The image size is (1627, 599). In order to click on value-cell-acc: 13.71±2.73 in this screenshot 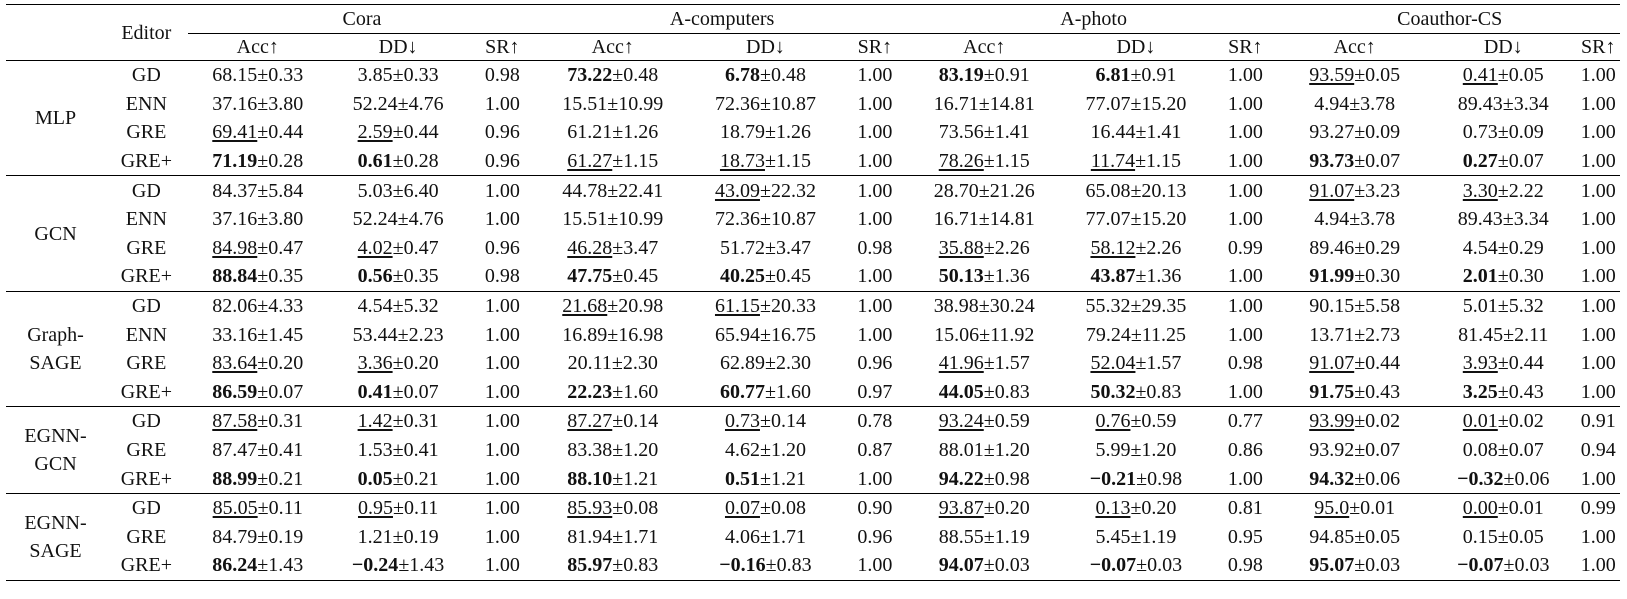, I will do `click(1354, 334)`.